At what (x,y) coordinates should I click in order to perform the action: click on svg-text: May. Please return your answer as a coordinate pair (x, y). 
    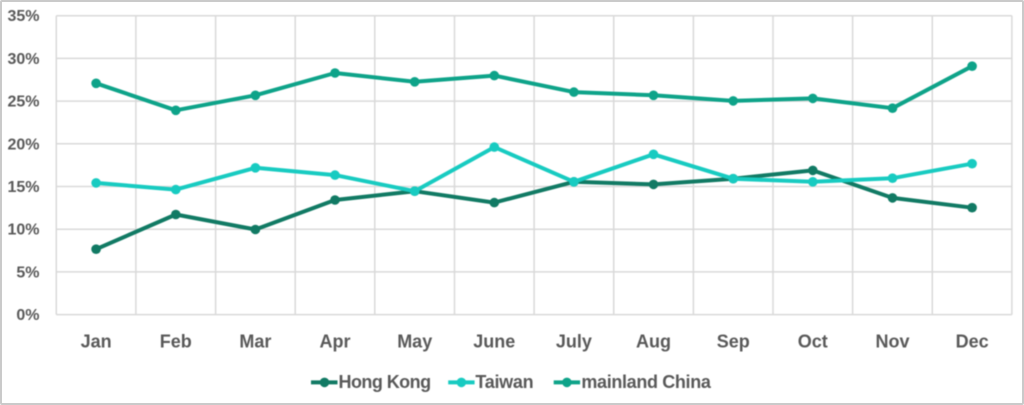
    Looking at the image, I should click on (414, 341).